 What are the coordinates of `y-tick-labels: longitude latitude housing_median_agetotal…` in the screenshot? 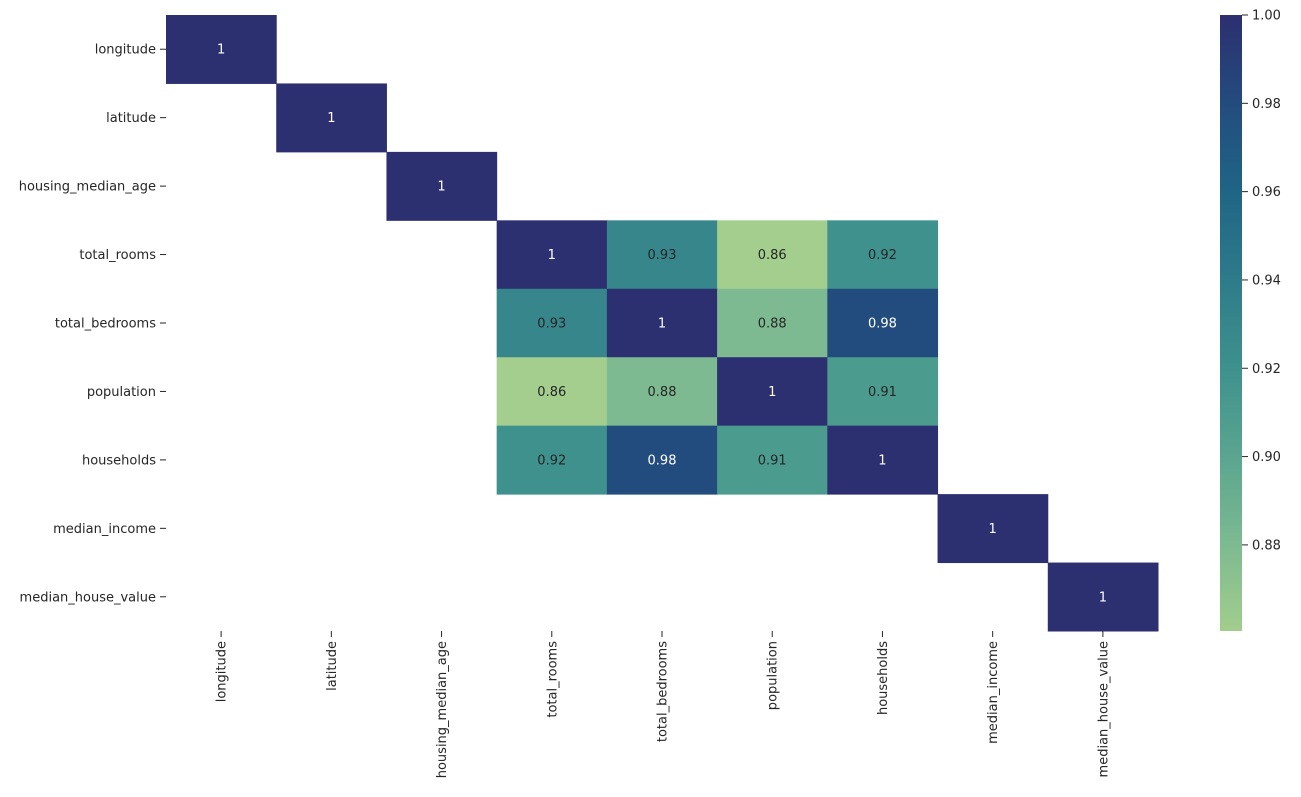 It's located at (92, 324).